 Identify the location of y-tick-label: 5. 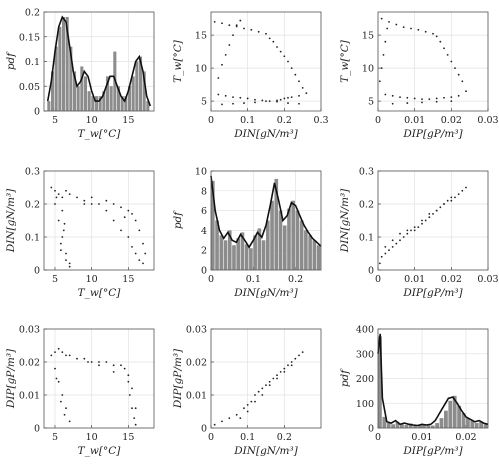
(204, 102).